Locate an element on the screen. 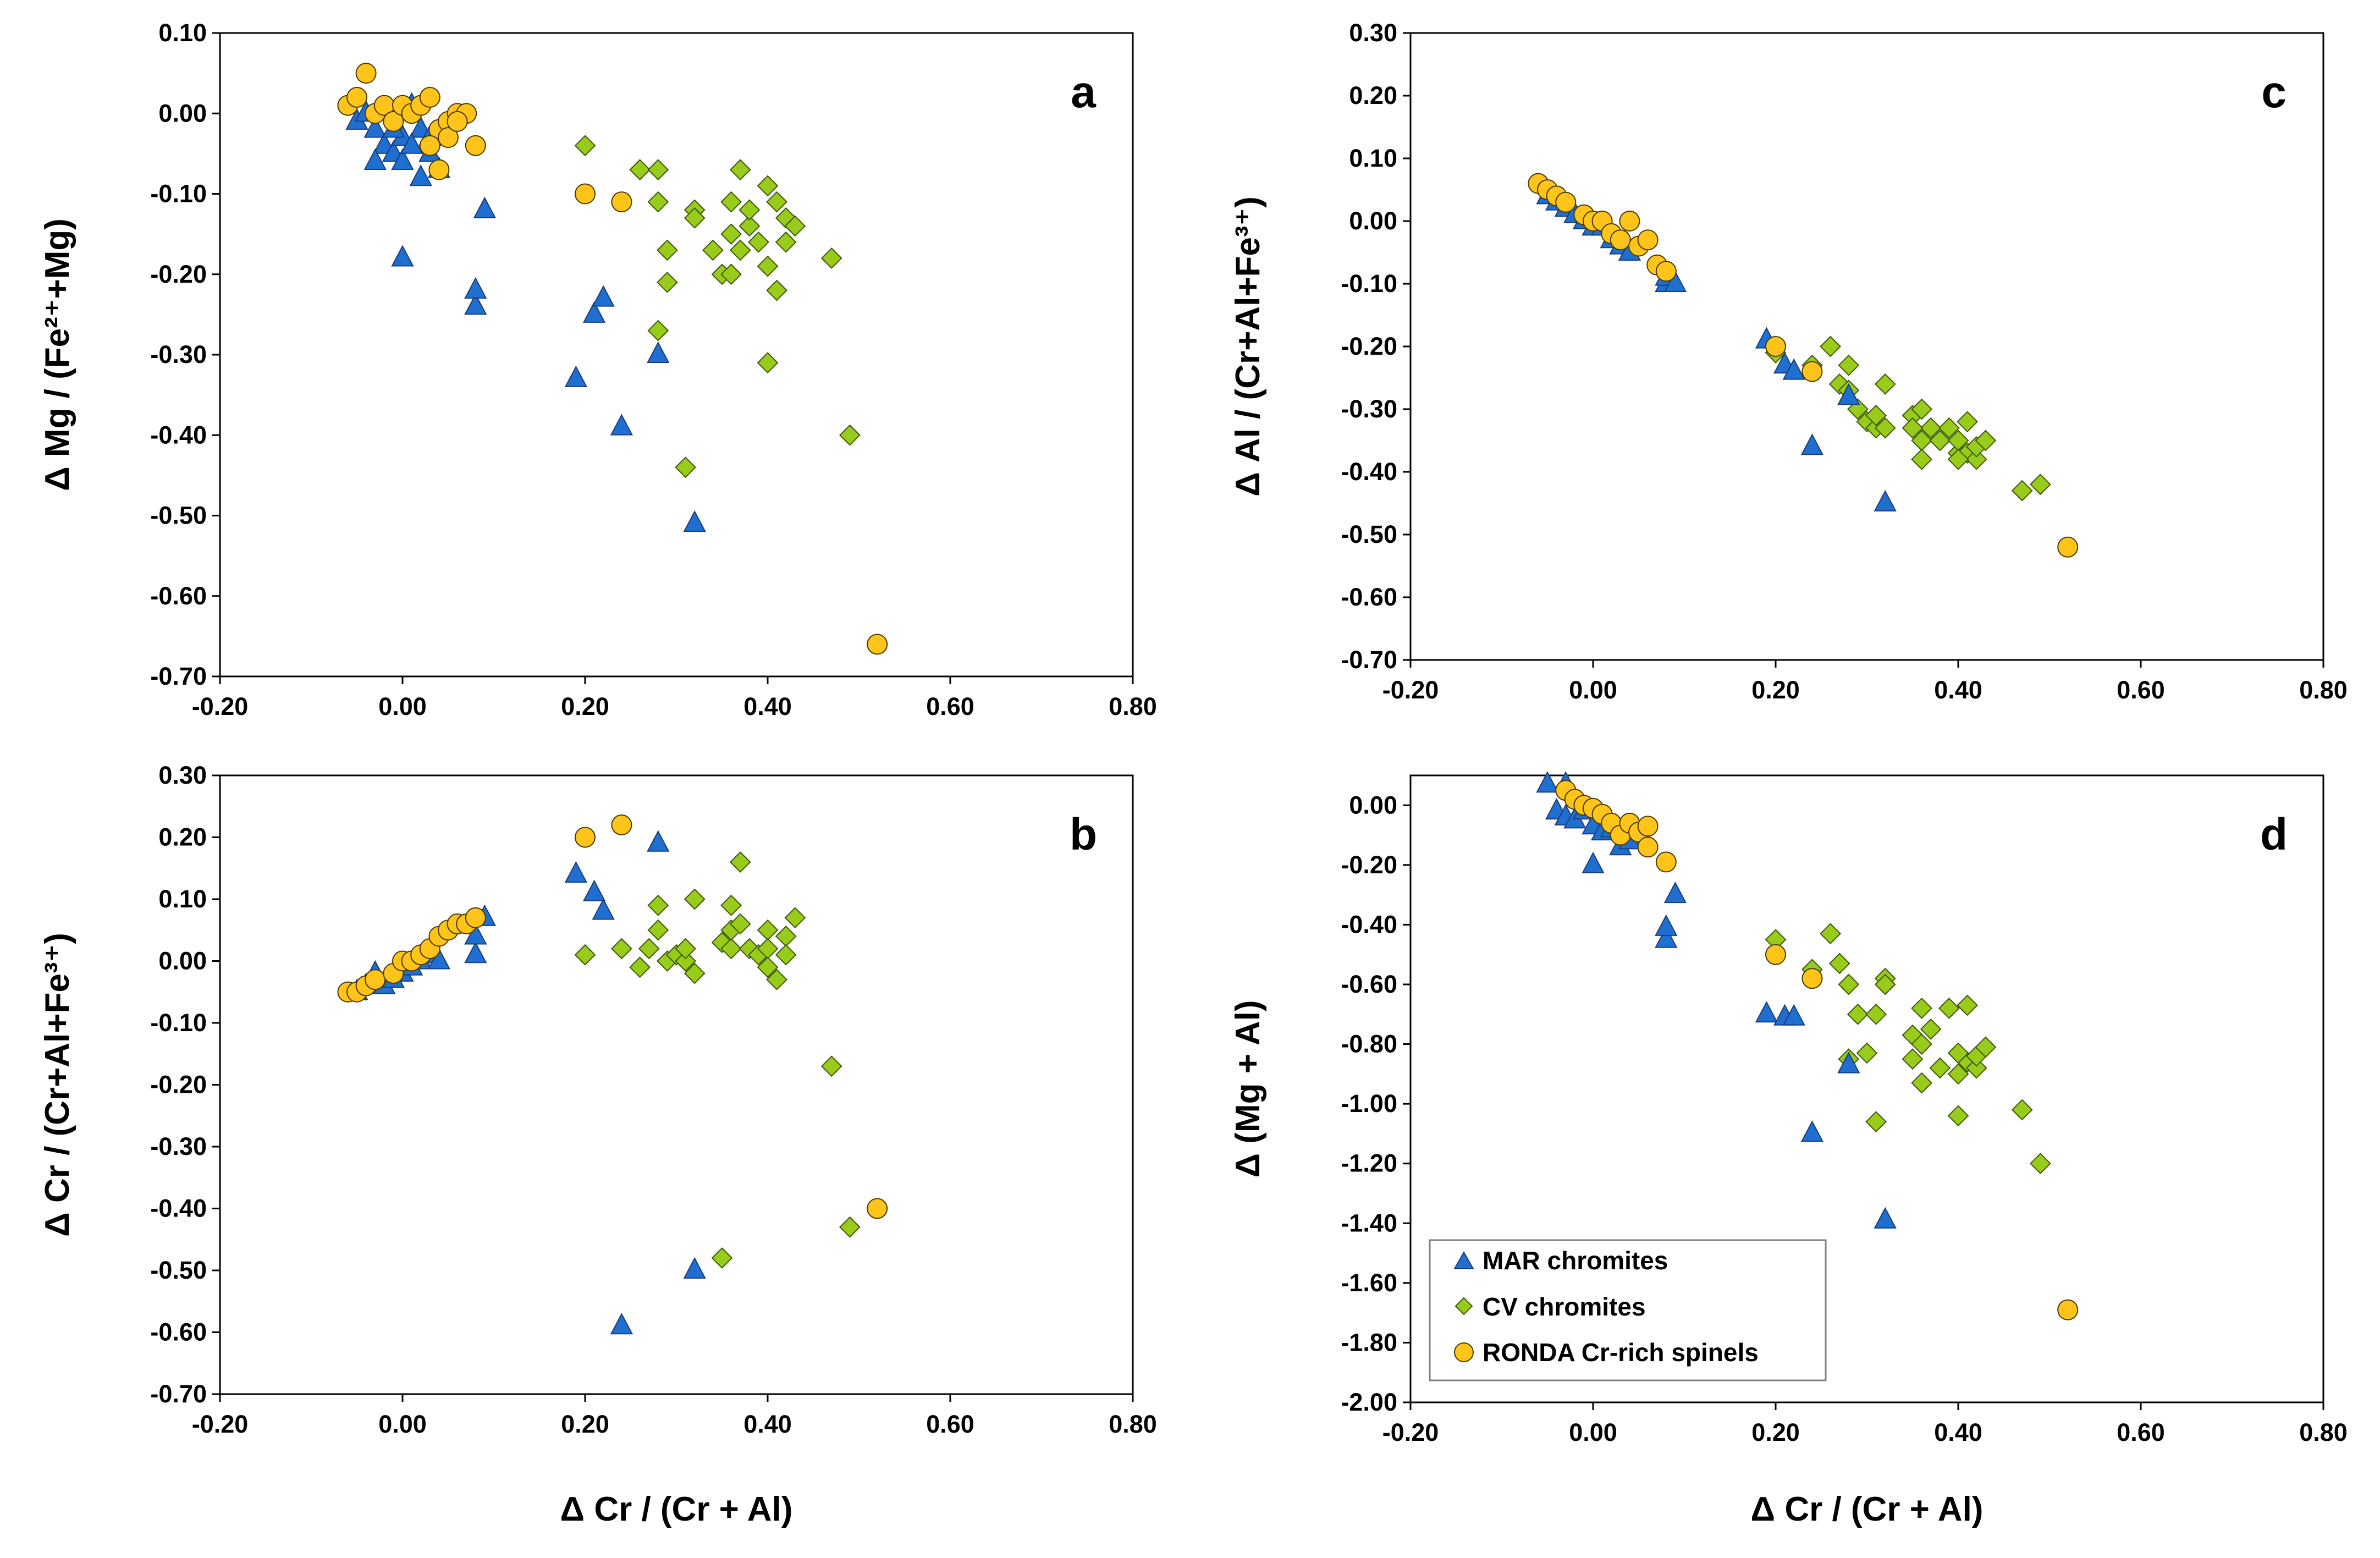 The height and width of the screenshot is (1558, 2380). y-tick-label: -1.20 is located at coordinates (1369, 1163).